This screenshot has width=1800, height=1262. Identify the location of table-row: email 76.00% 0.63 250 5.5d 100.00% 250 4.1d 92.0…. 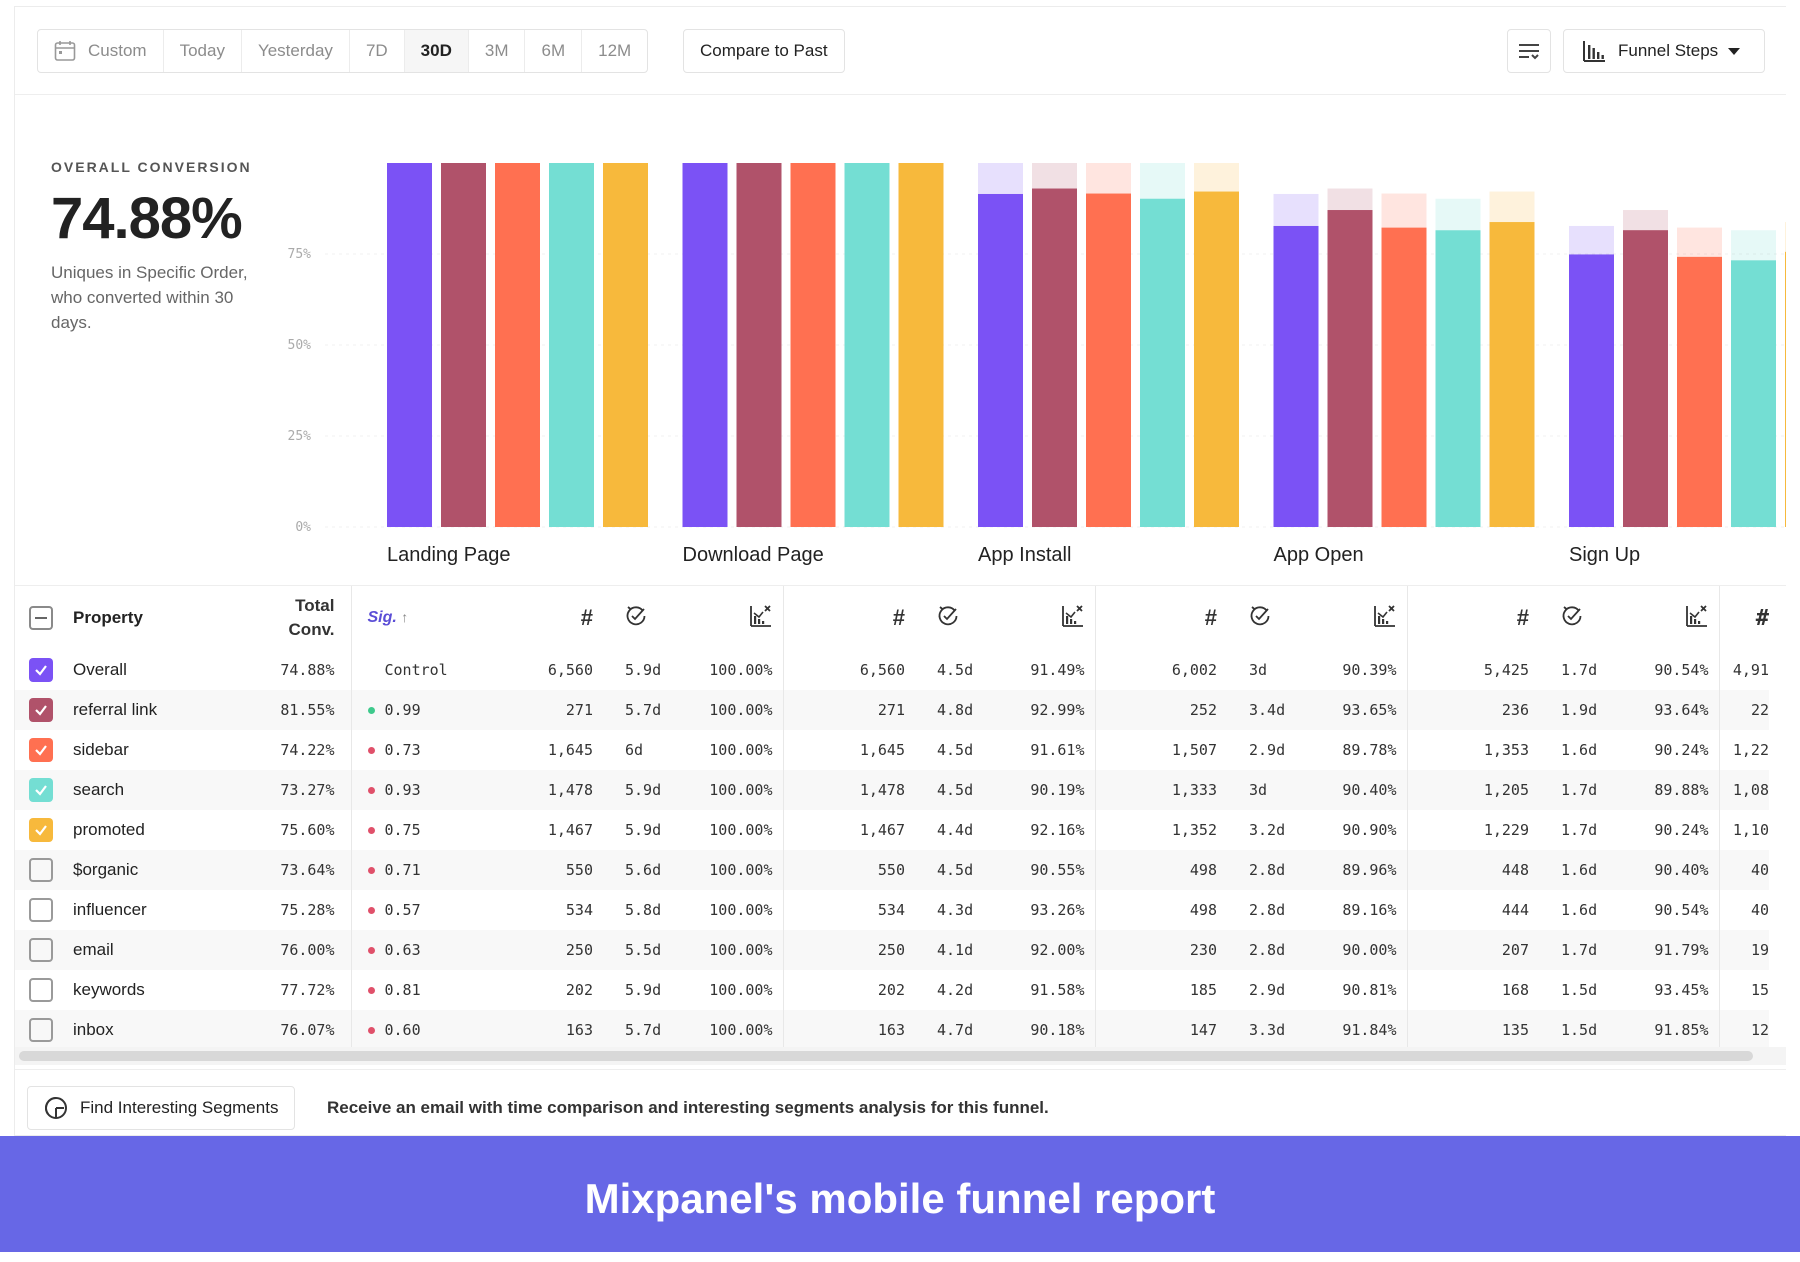
(892, 950).